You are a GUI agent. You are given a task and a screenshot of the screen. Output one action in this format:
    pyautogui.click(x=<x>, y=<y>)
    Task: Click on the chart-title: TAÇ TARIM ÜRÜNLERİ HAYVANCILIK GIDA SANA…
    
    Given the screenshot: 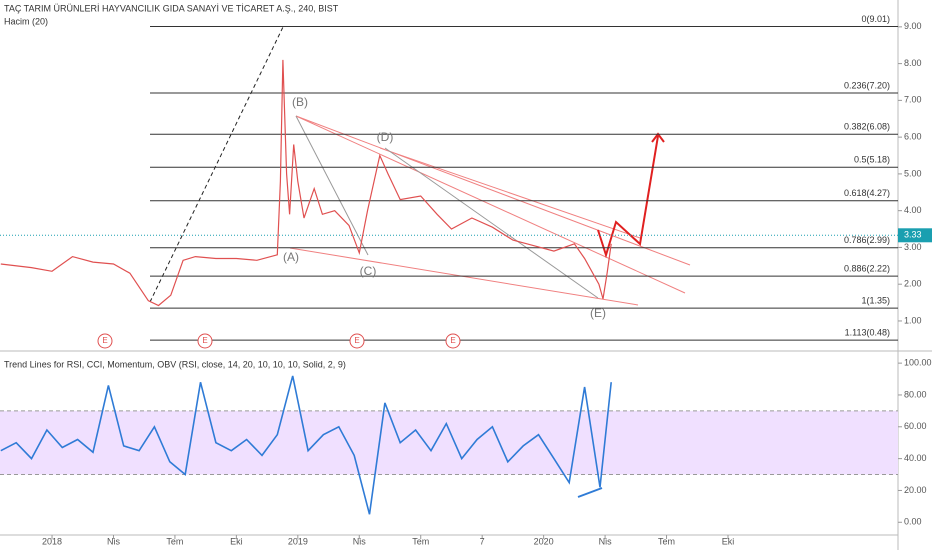 What is the action you would take?
    pyautogui.click(x=171, y=8)
    